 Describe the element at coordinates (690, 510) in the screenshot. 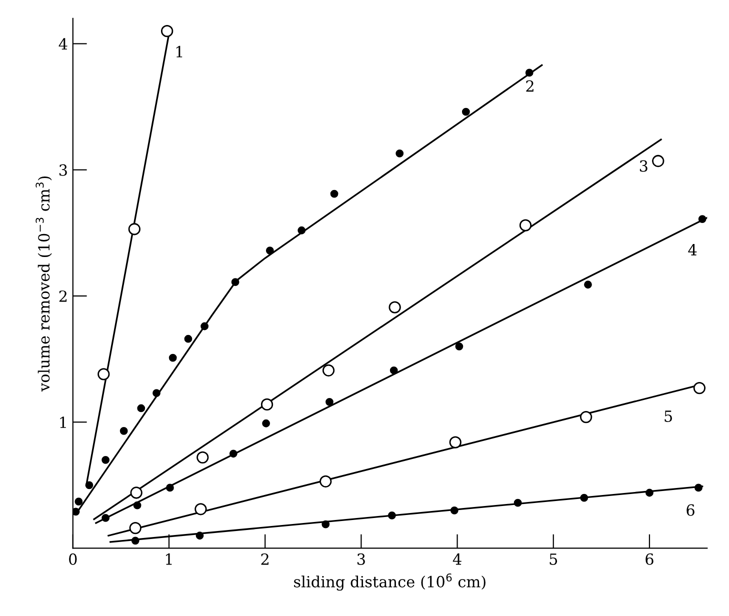

I see `series-label: 6` at that location.